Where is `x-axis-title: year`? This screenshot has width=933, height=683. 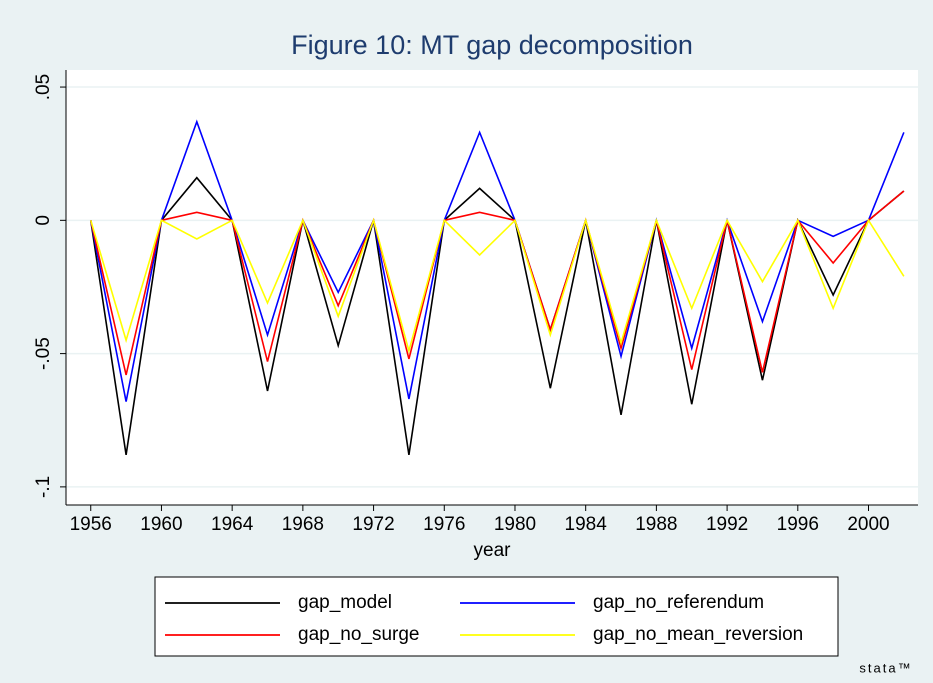
x-axis-title: year is located at coordinates (493, 550).